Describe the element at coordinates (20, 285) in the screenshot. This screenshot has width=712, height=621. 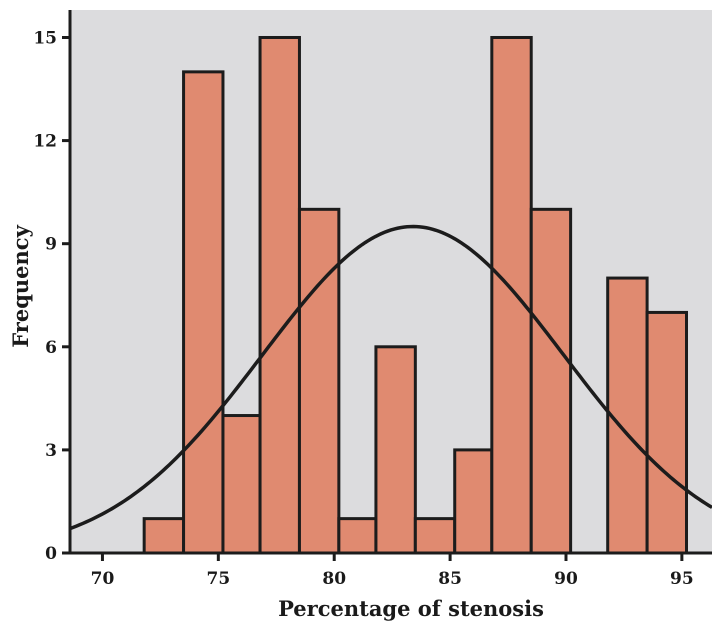
I see `y-axis-title: Frequency` at that location.